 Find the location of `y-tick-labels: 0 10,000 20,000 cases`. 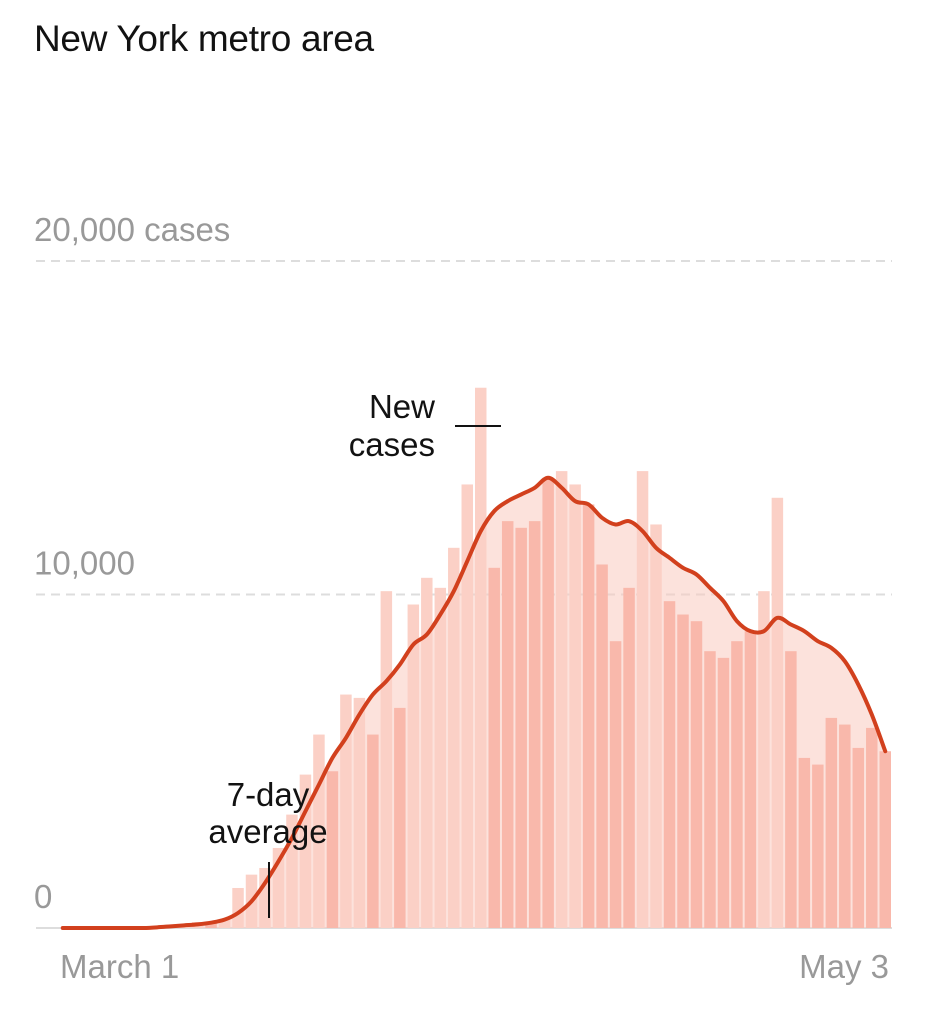

y-tick-labels: 0 10,000 20,000 cases is located at coordinates (132, 563).